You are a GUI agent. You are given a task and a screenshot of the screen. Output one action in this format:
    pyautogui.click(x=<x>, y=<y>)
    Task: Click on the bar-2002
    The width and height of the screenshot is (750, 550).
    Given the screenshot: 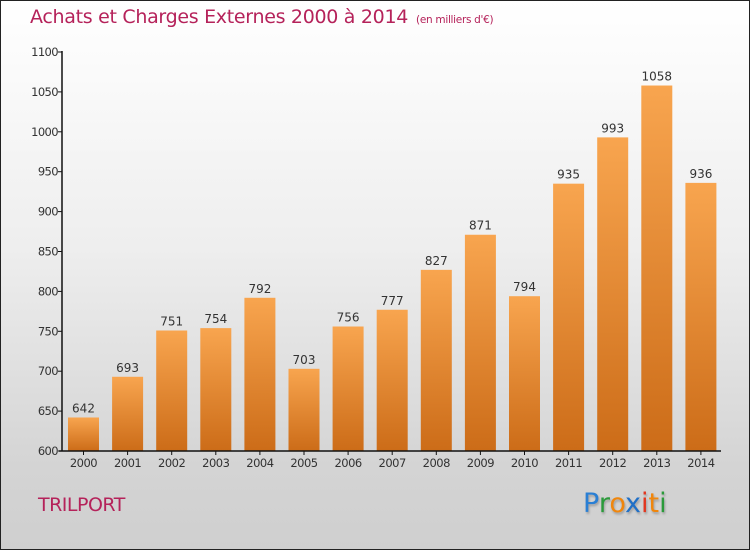 What is the action you would take?
    pyautogui.click(x=172, y=390)
    